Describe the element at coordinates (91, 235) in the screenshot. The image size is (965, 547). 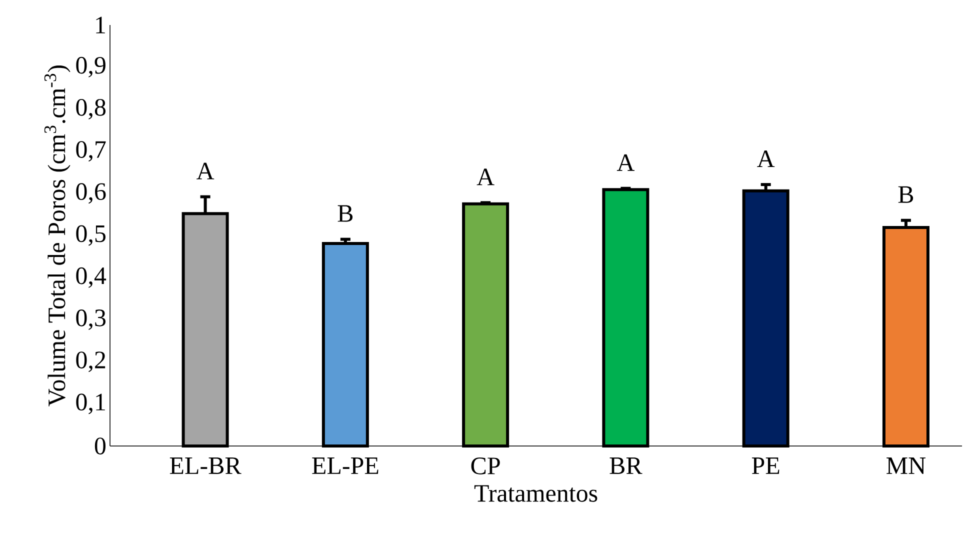
I see `y-tick-label: 0,5` at that location.